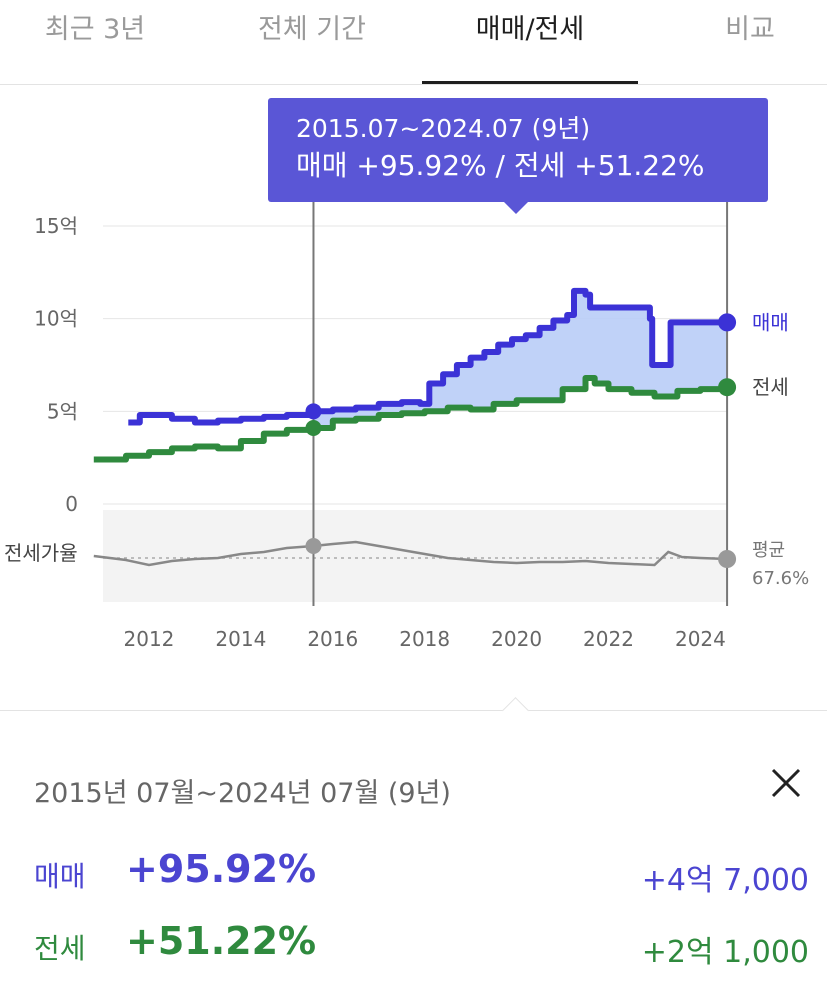  I want to click on ratio-avg-value: 67.6%, so click(780, 578).